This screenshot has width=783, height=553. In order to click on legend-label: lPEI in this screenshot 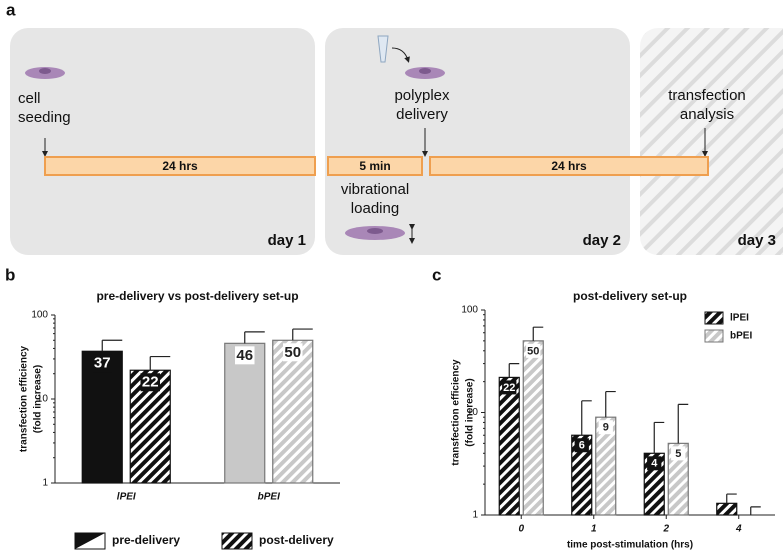, I will do `click(739, 318)`.